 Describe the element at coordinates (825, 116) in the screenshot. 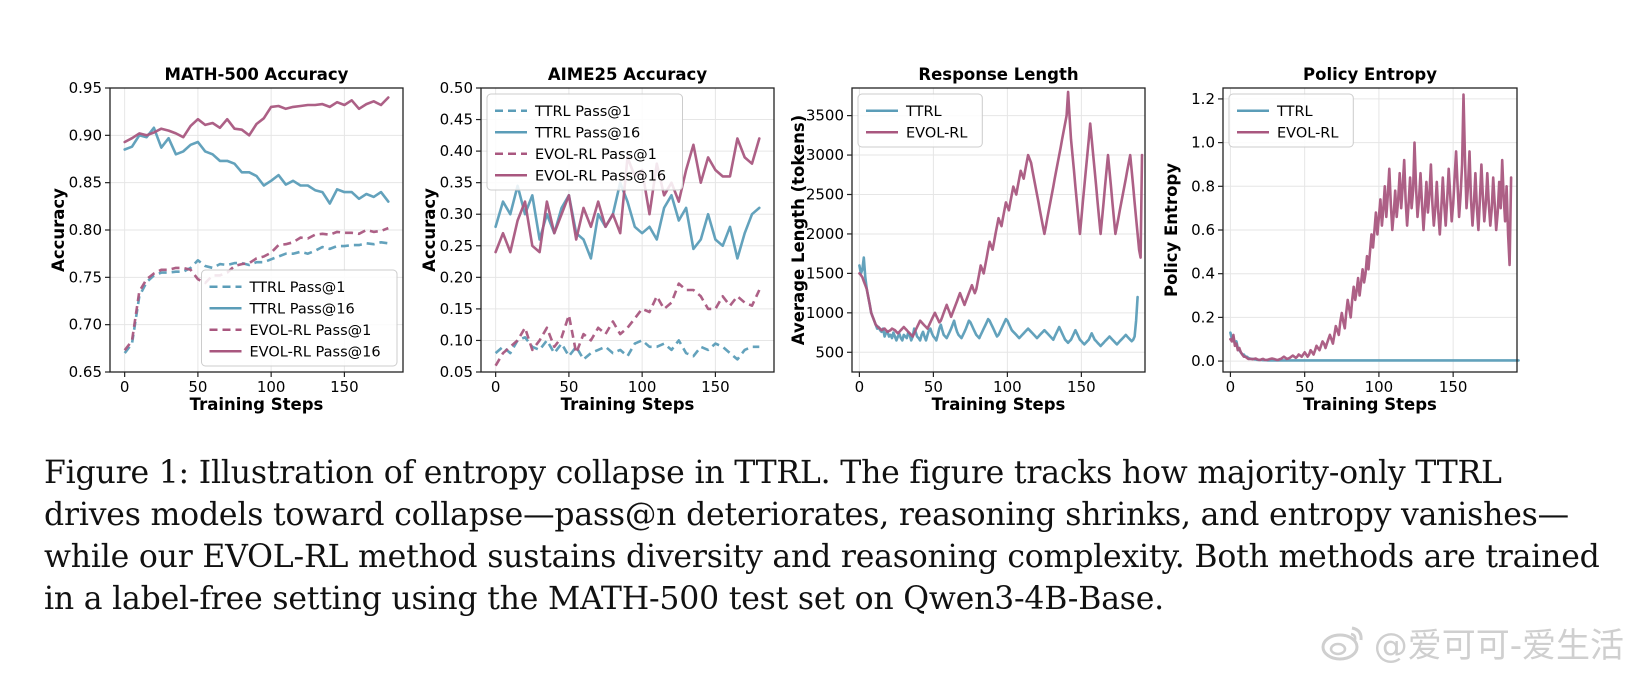

I see `y-tick-label: 3500` at that location.